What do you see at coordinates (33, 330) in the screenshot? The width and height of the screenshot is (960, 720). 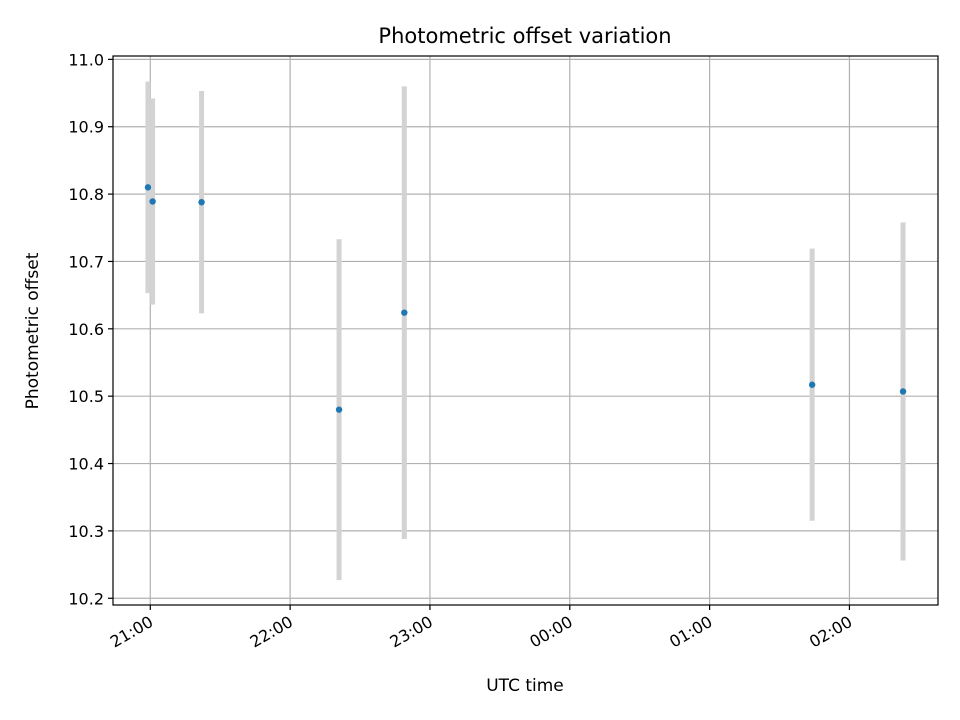 I see `y-axis-label: Photometric offset` at bounding box center [33, 330].